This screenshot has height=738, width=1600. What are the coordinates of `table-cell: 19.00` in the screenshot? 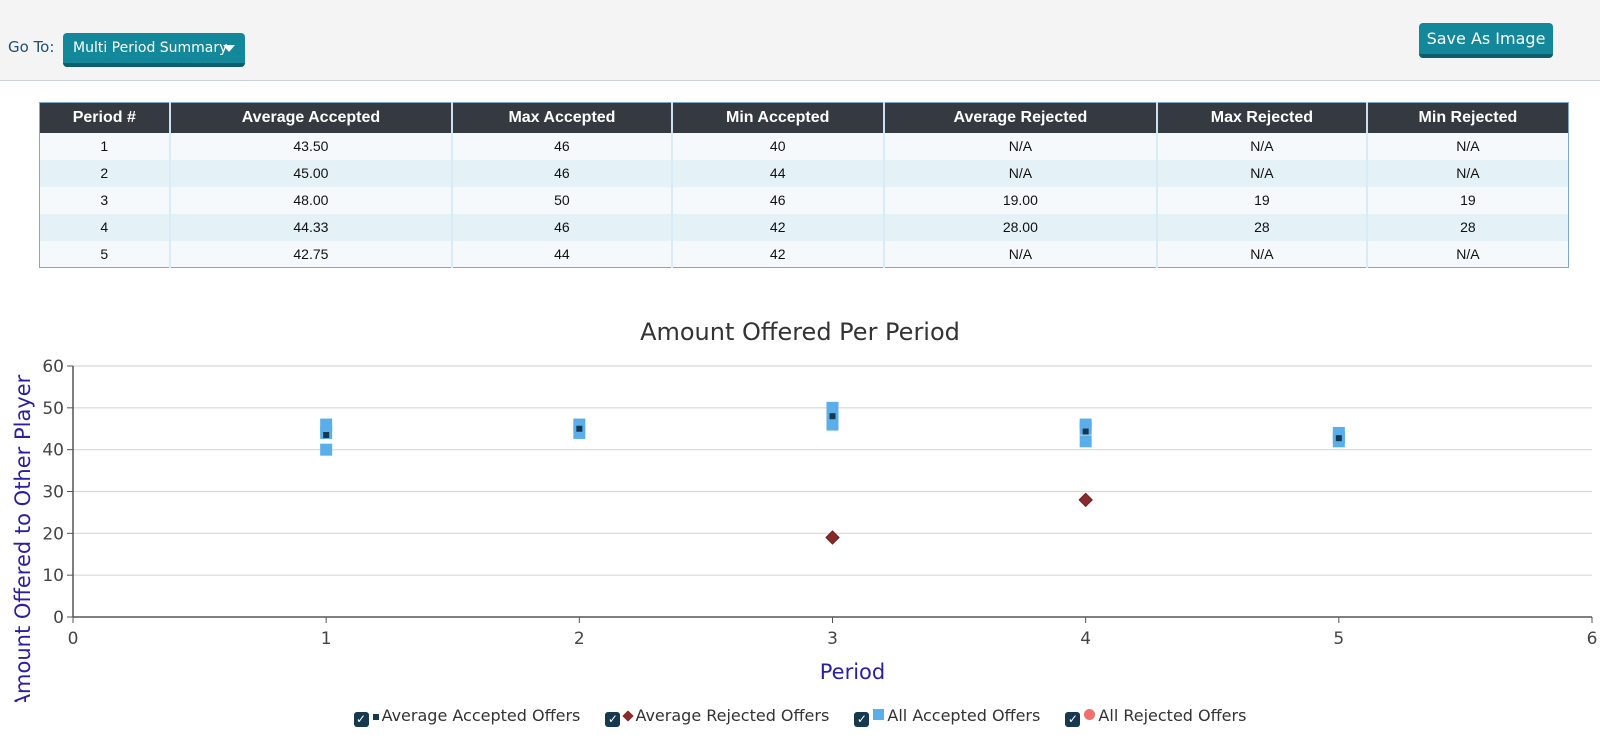 It's located at (1019, 200).